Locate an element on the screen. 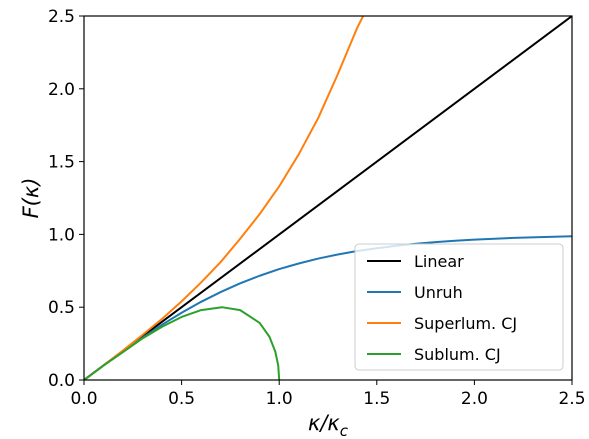 Image resolution: width=589 pixels, height=439 pixels. x-axis-label-subscript: c is located at coordinates (344, 430).